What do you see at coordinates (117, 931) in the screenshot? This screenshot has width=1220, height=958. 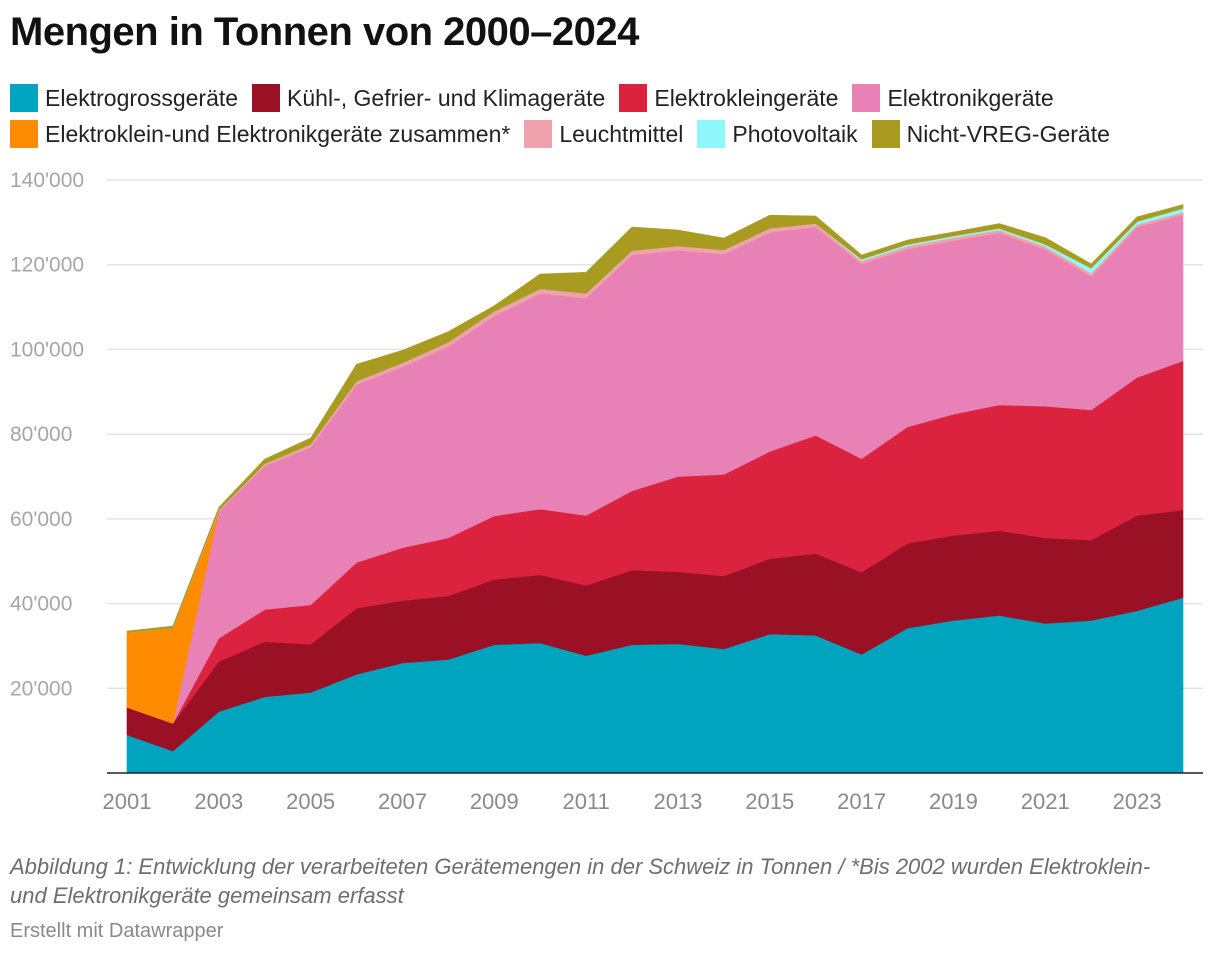 I see `chart-credit: Erstellt mit Datawrapper` at bounding box center [117, 931].